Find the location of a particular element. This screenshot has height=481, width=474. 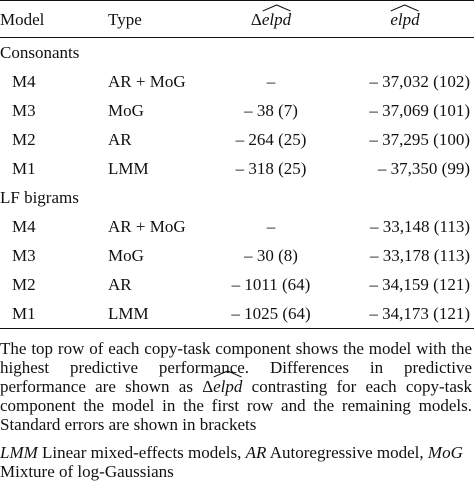

cell-elpd: – 34,173 (121) is located at coordinates (419, 313).